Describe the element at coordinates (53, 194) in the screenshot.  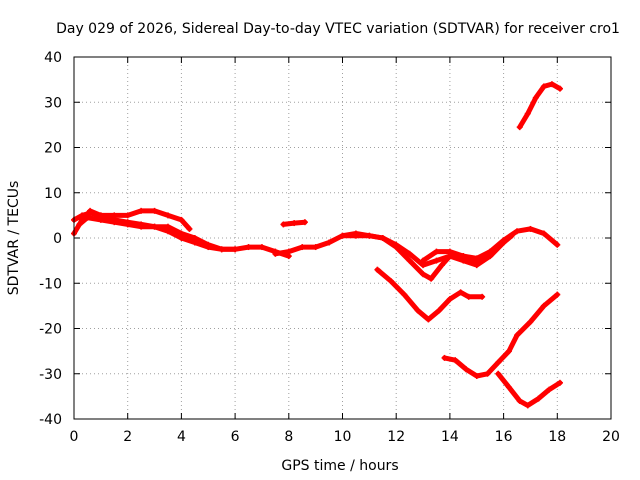
I see `y-tick-label: 10` at that location.